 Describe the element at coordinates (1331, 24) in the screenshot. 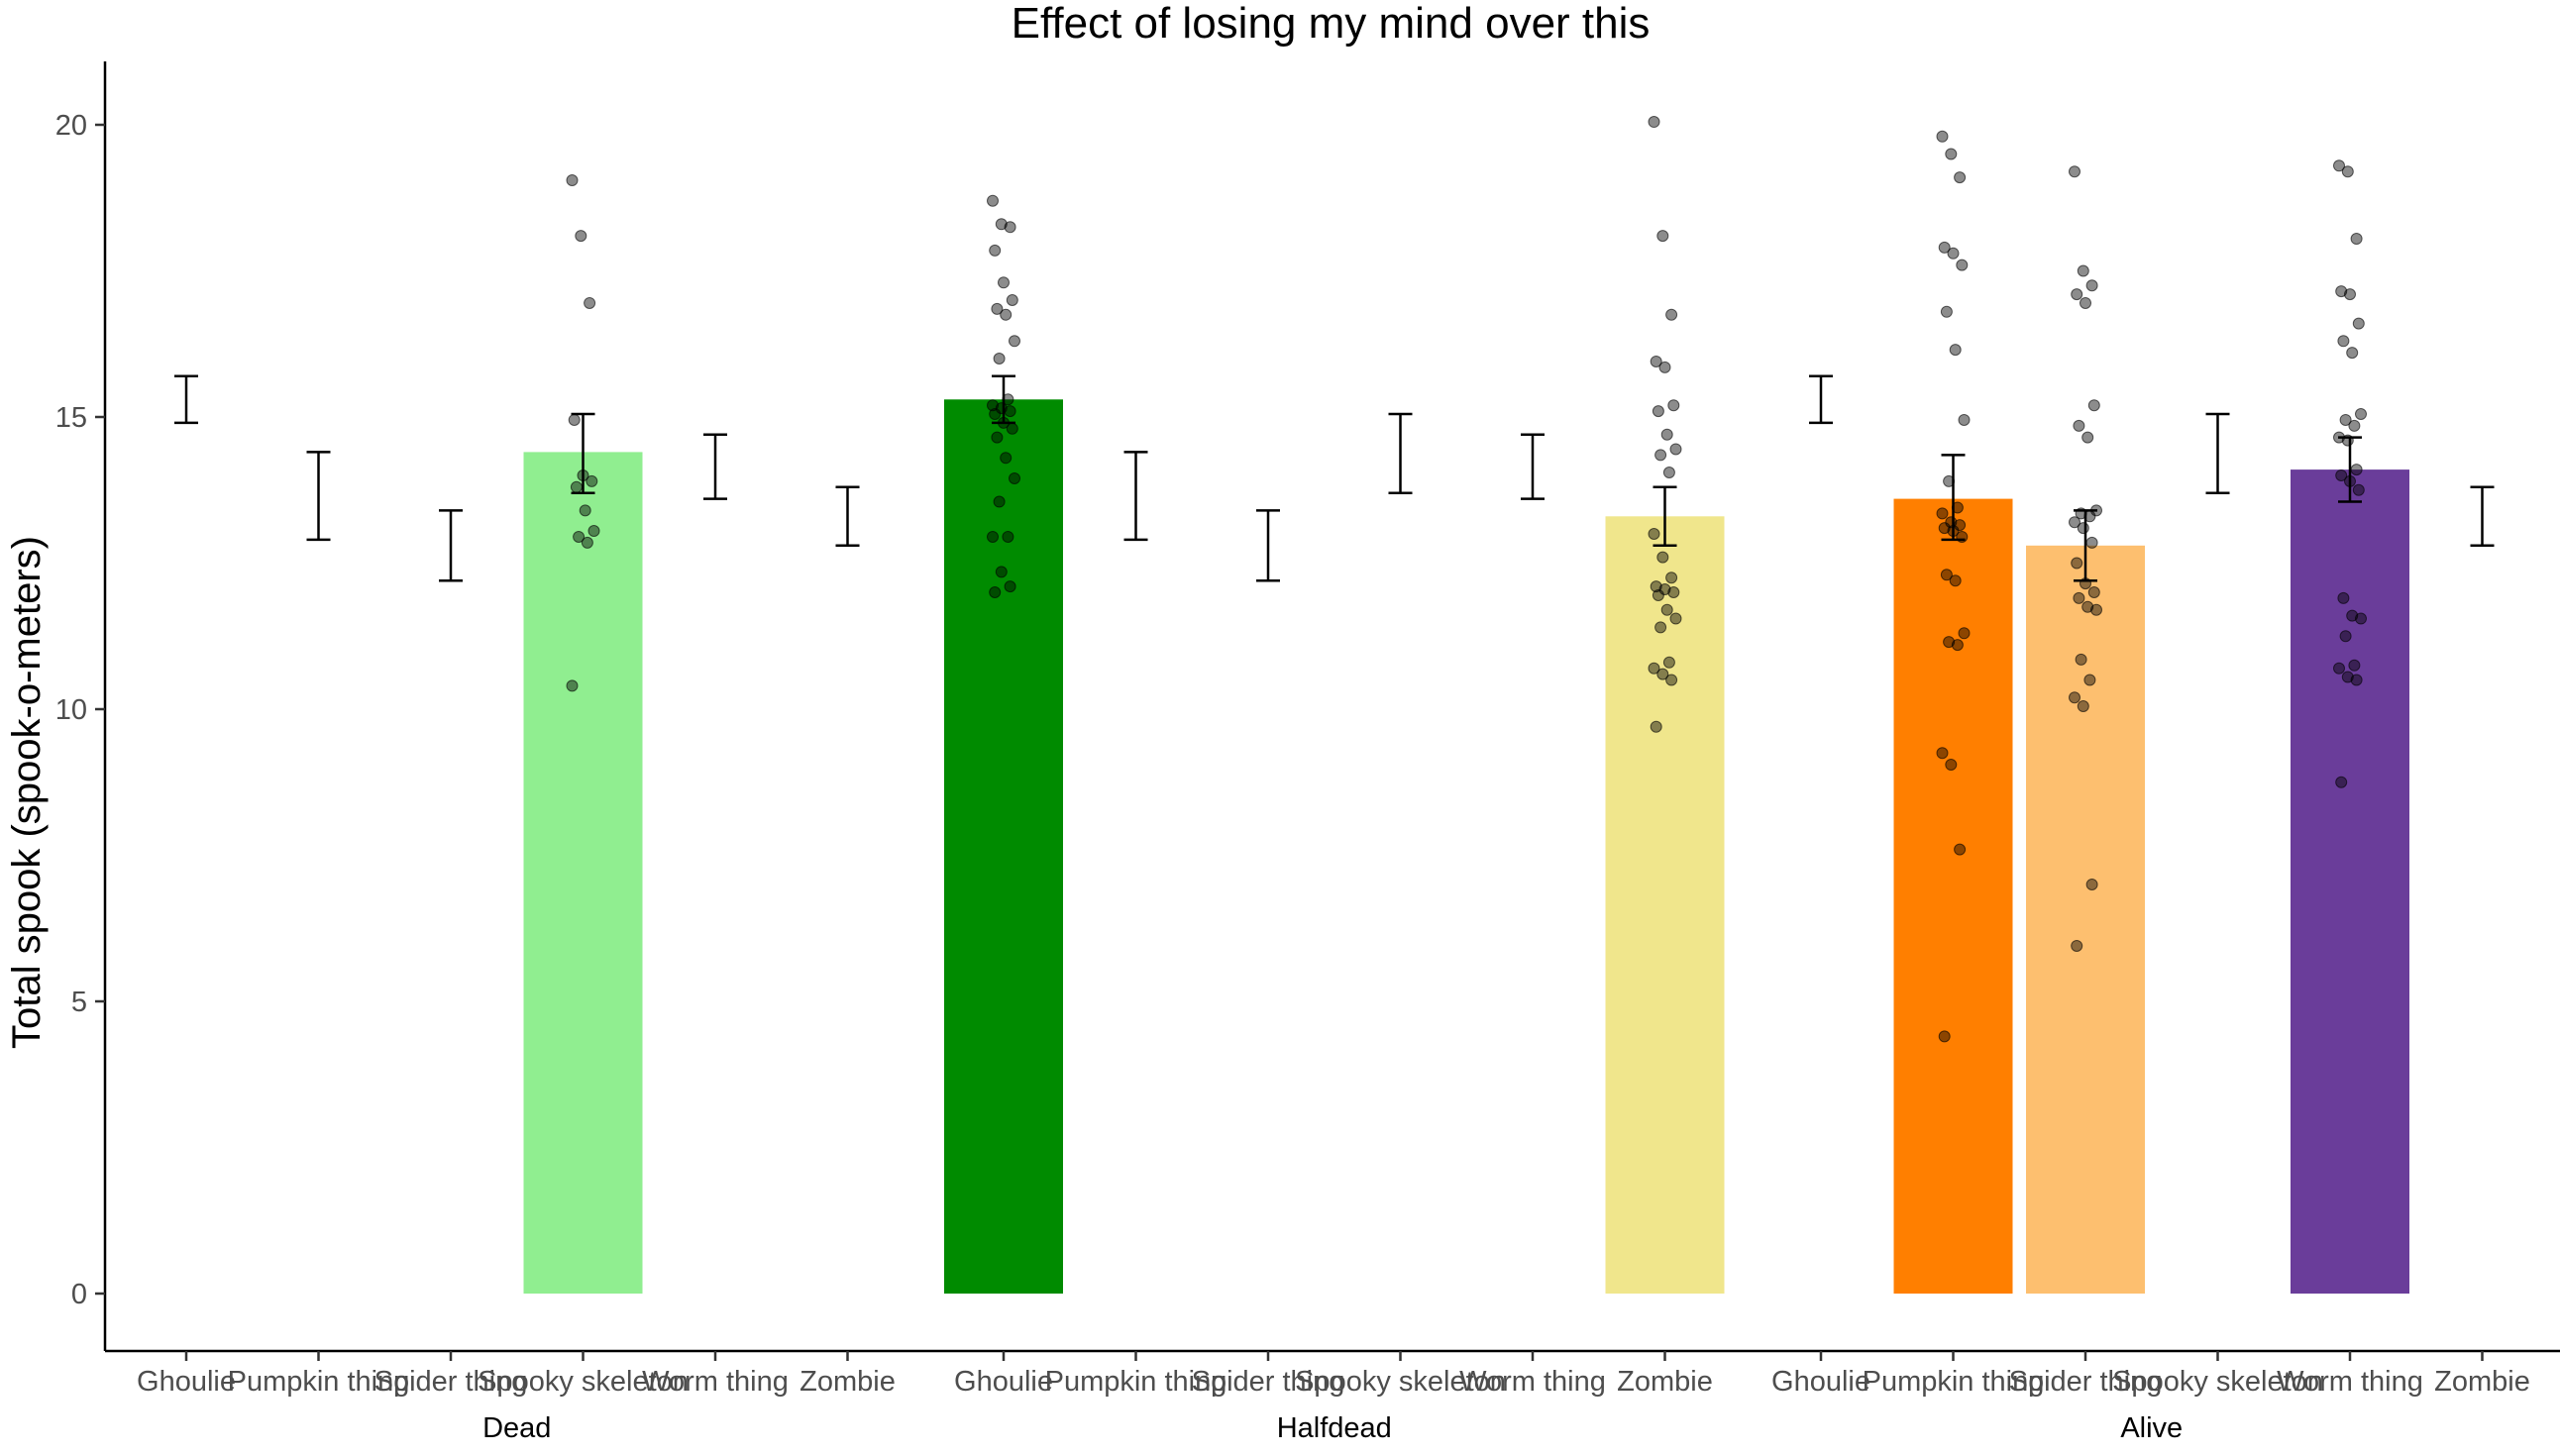

I see `chart-title: Effect of losing my mind over this` at that location.